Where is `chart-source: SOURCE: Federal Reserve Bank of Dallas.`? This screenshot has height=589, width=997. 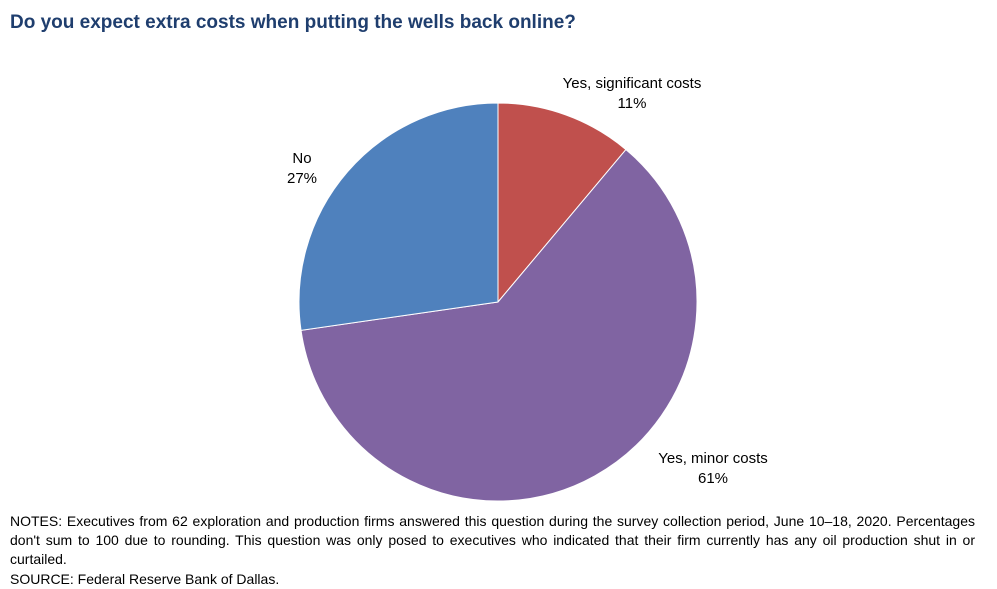
chart-source: SOURCE: Federal Reserve Bank of Dallas. is located at coordinates (145, 579).